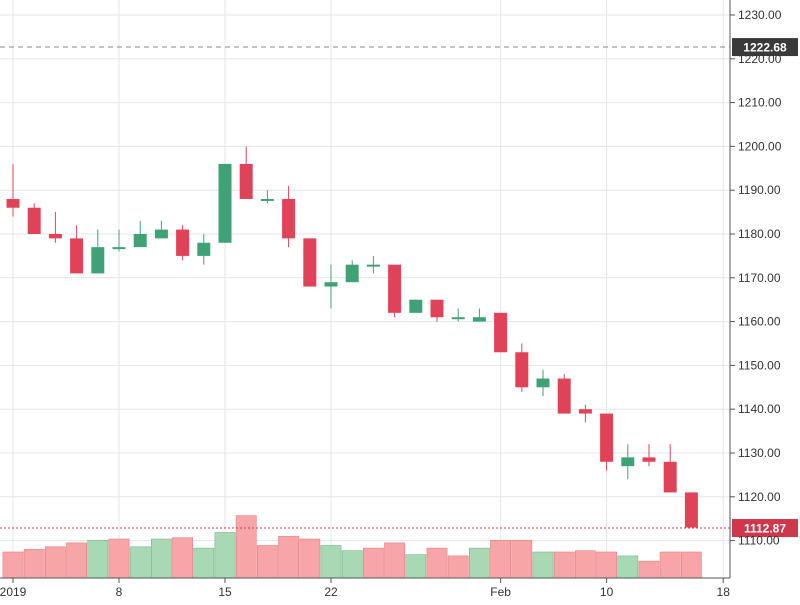 Image resolution: width=800 pixels, height=605 pixels. I want to click on y-tick-label: 1110.00, so click(759, 541).